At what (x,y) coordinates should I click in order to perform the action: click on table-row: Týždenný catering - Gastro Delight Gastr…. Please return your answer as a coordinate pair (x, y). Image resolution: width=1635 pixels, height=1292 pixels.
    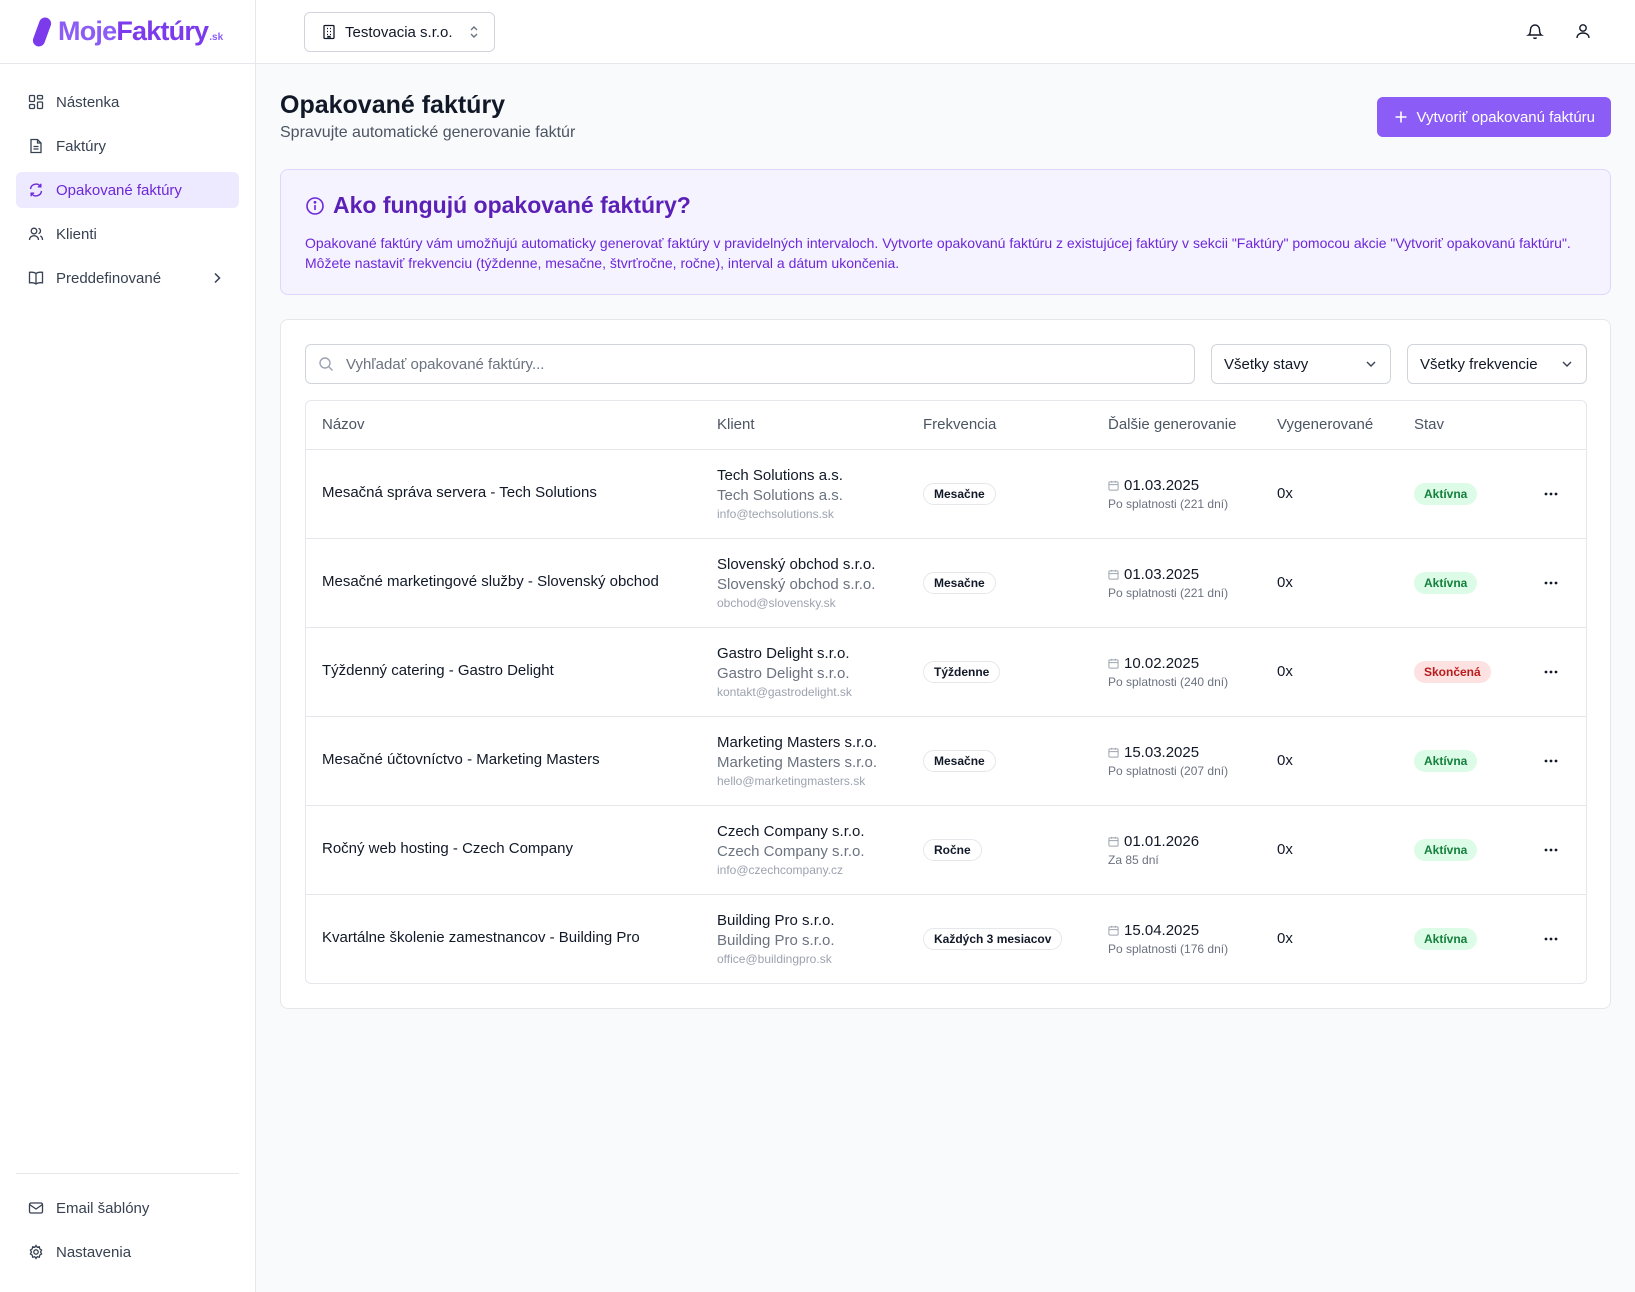
    Looking at the image, I should click on (946, 672).